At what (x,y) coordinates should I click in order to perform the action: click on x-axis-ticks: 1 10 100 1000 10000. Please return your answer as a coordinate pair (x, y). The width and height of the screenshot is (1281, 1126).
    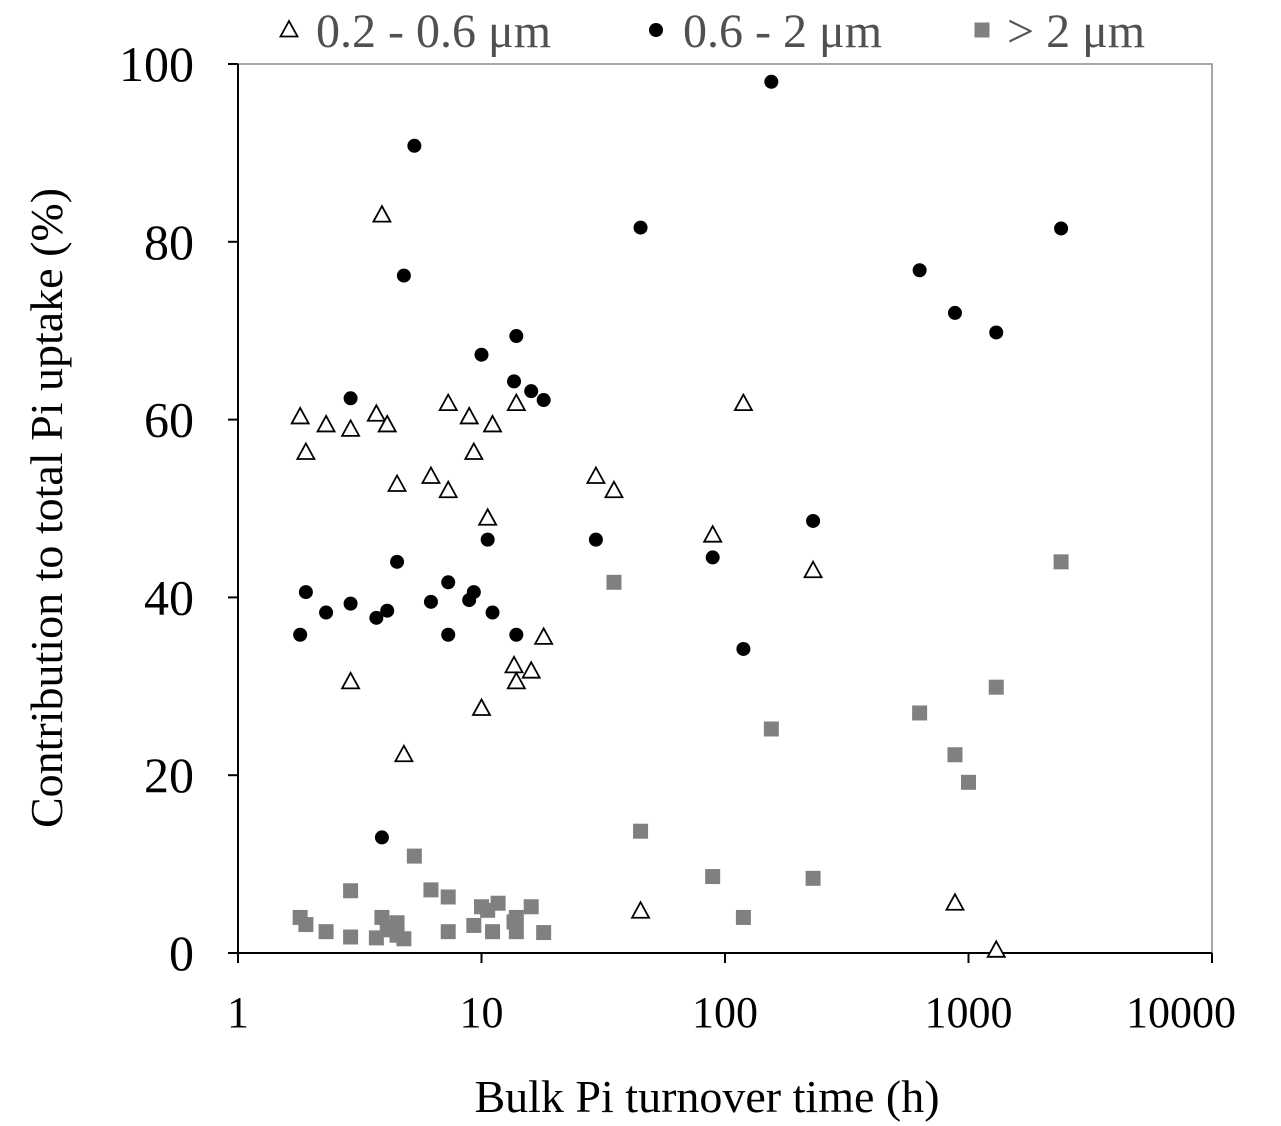
    Looking at the image, I should click on (731, 995).